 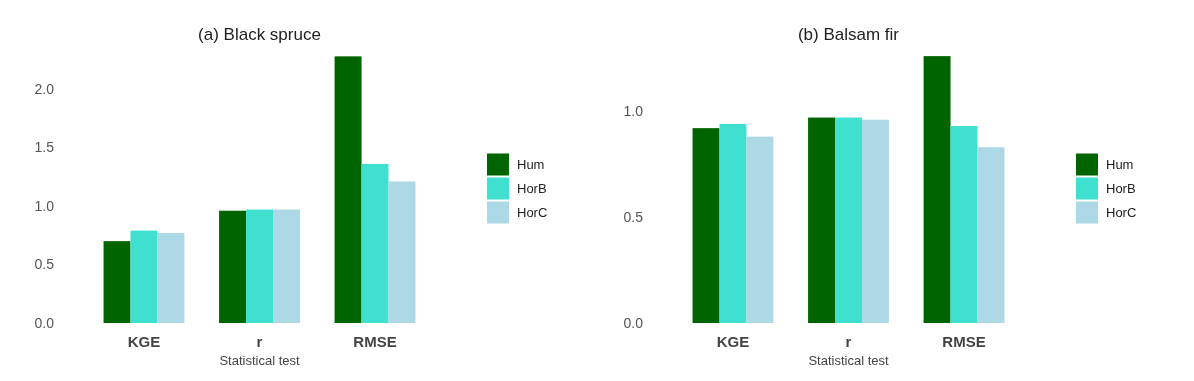 I want to click on y-tick-label: 2.0, so click(x=44, y=88).